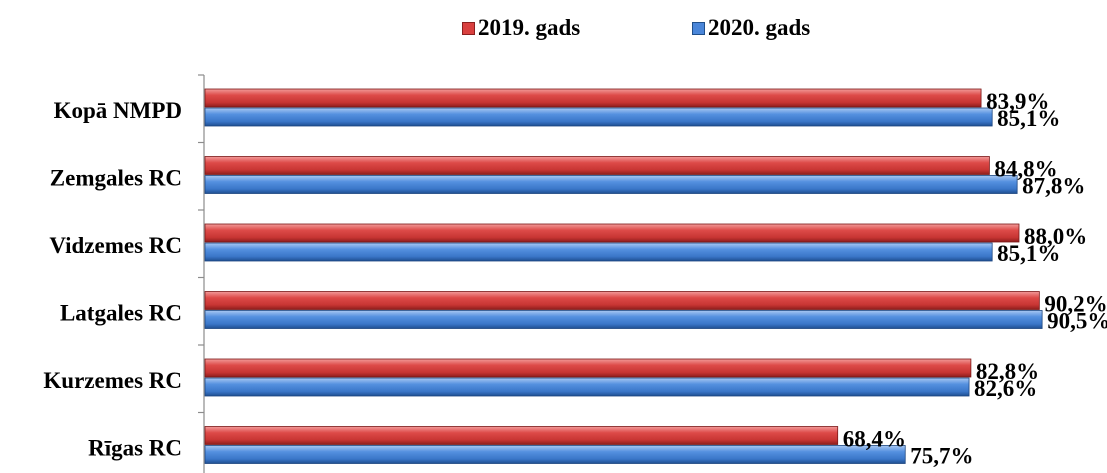 The image size is (1107, 473). Describe the element at coordinates (112, 380) in the screenshot. I see `category-label: Kurzemes RC` at that location.